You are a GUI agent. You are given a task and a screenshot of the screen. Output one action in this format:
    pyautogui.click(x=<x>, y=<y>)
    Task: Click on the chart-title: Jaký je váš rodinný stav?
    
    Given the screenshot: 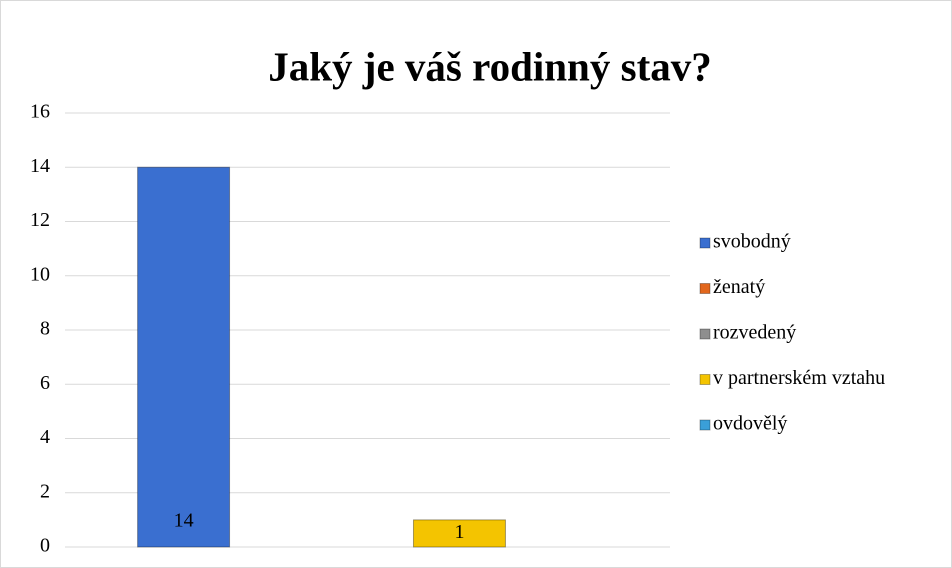 What is the action you would take?
    pyautogui.click(x=489, y=66)
    